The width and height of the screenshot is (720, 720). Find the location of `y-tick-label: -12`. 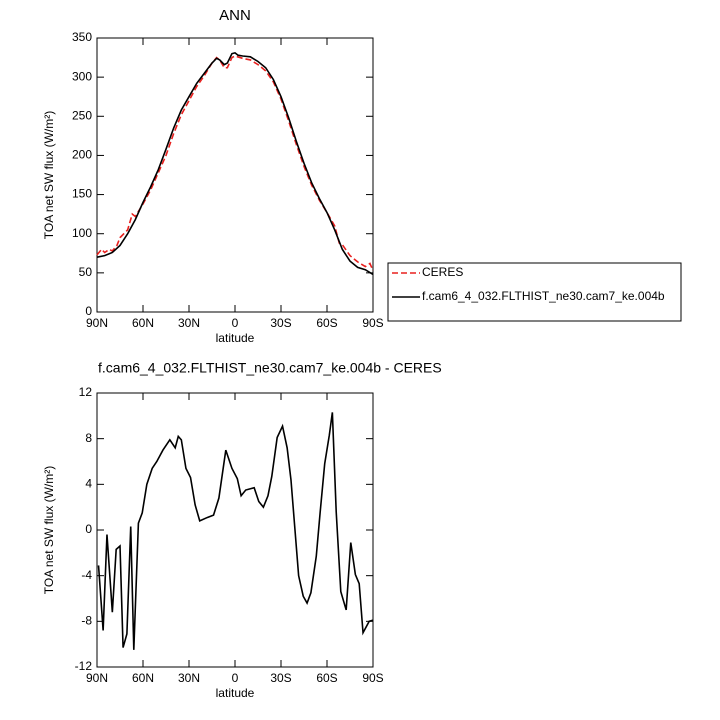

y-tick-label: -12 is located at coordinates (84, 666).